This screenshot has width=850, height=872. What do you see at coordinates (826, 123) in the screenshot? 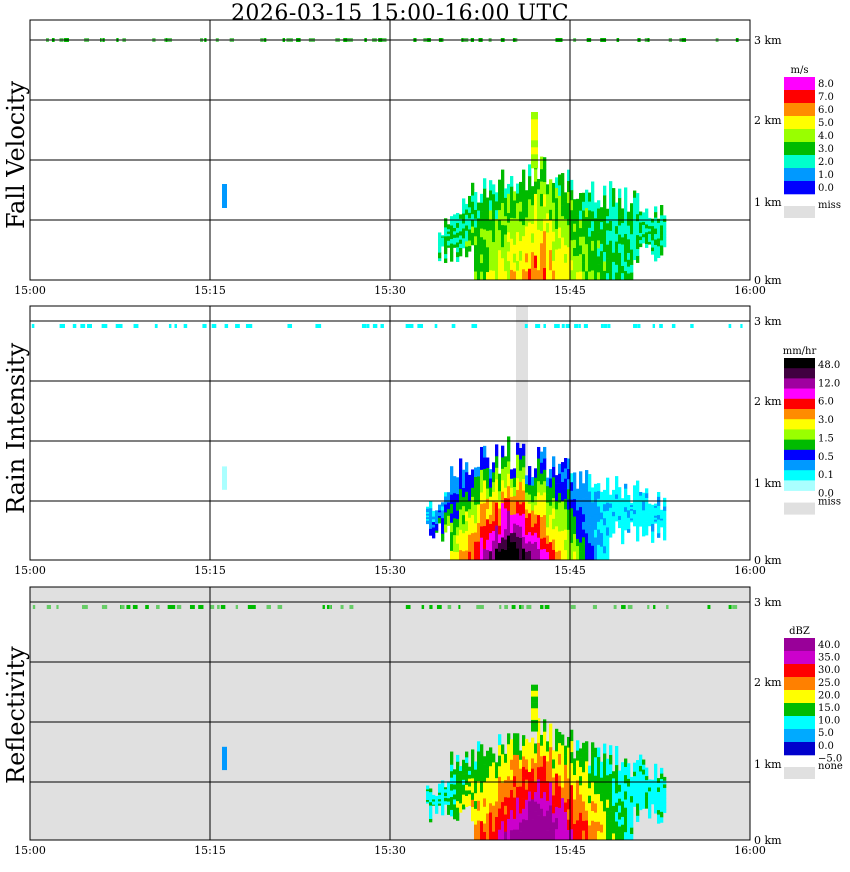
I see `legend-label: 5.0` at bounding box center [826, 123].